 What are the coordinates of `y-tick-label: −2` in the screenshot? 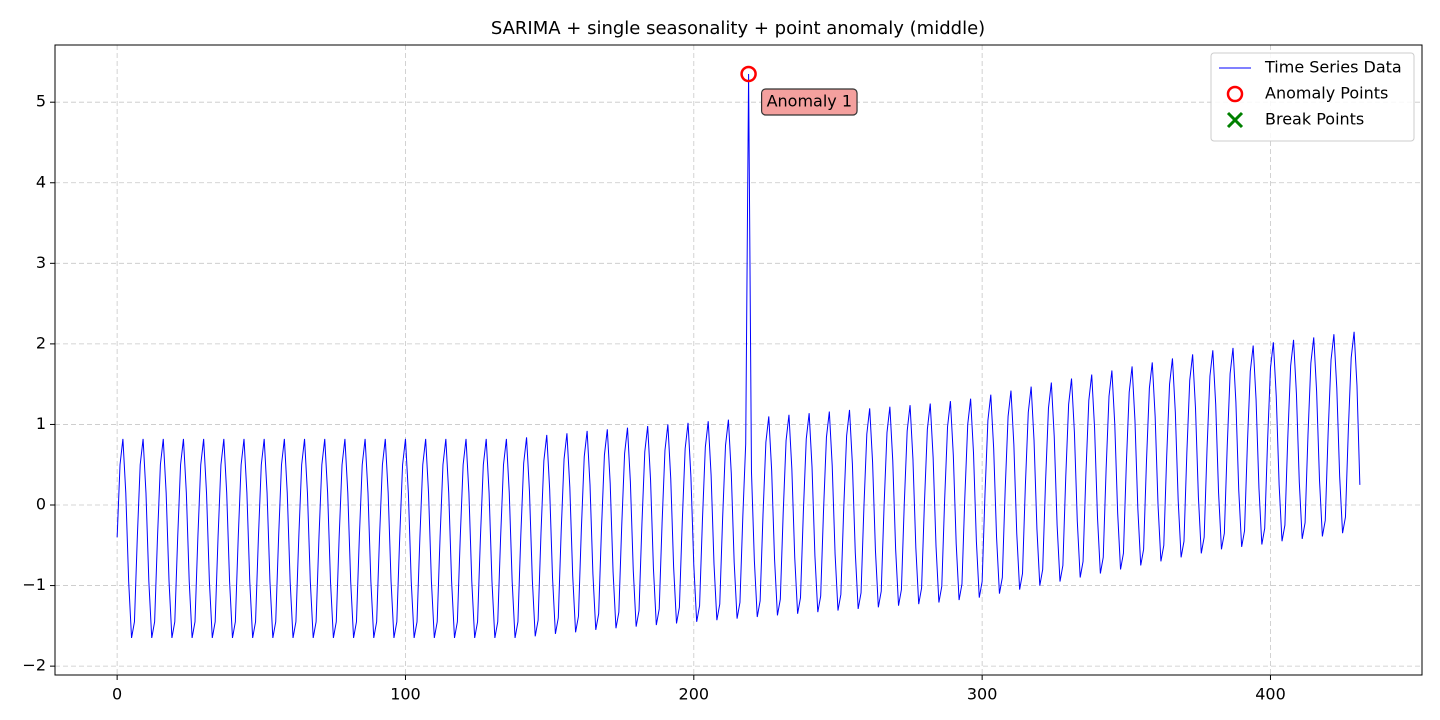 It's located at (34, 665).